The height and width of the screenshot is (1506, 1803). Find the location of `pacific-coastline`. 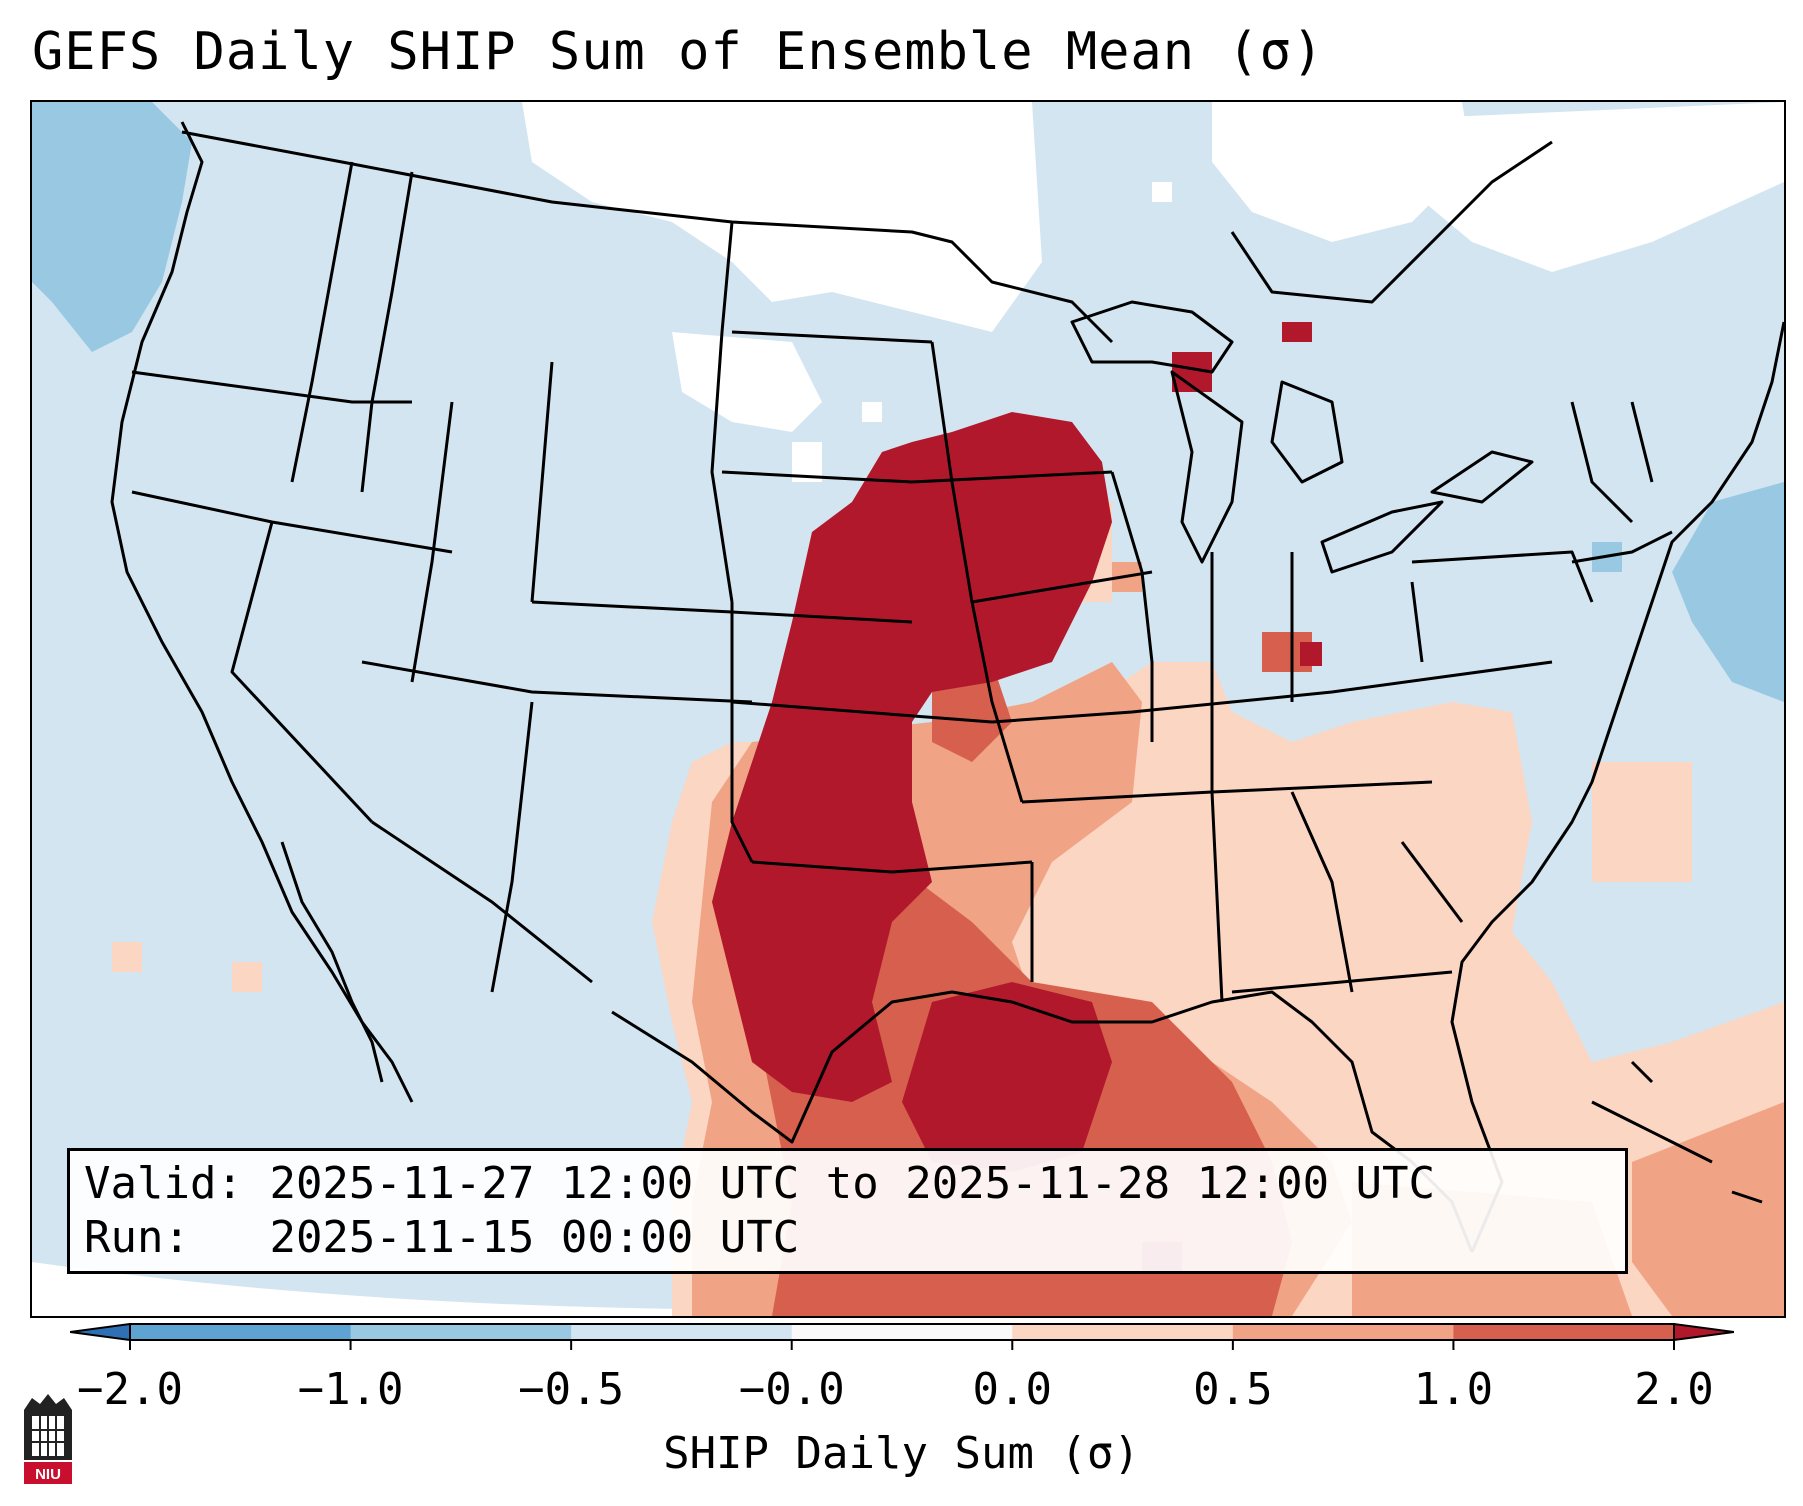

pacific-coastline is located at coordinates (262, 612).